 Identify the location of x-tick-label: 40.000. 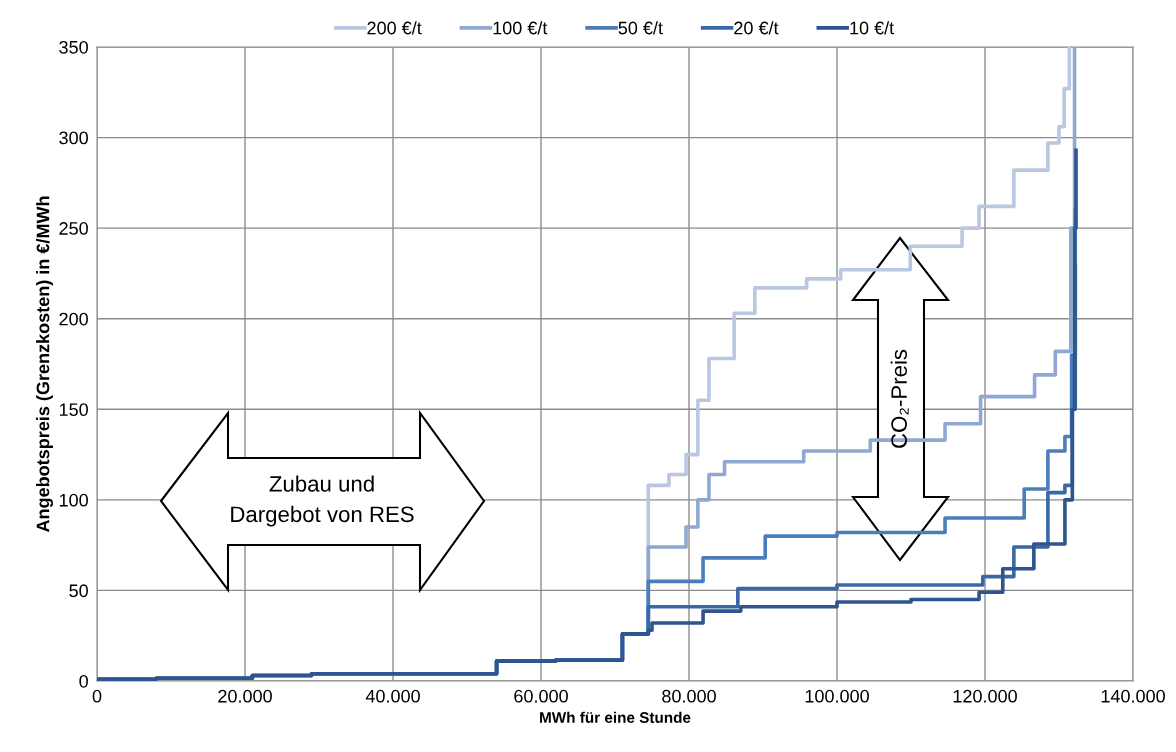
(392, 696).